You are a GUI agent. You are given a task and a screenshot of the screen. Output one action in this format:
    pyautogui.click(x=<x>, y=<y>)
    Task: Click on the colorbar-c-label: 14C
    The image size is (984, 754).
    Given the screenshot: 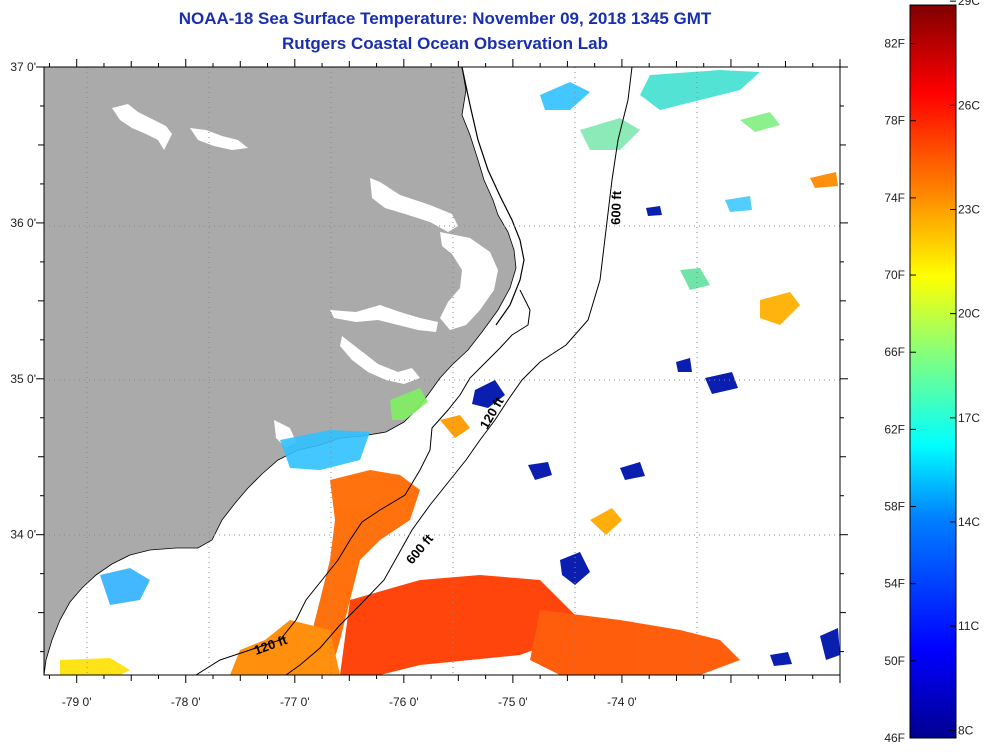 What is the action you would take?
    pyautogui.click(x=969, y=522)
    